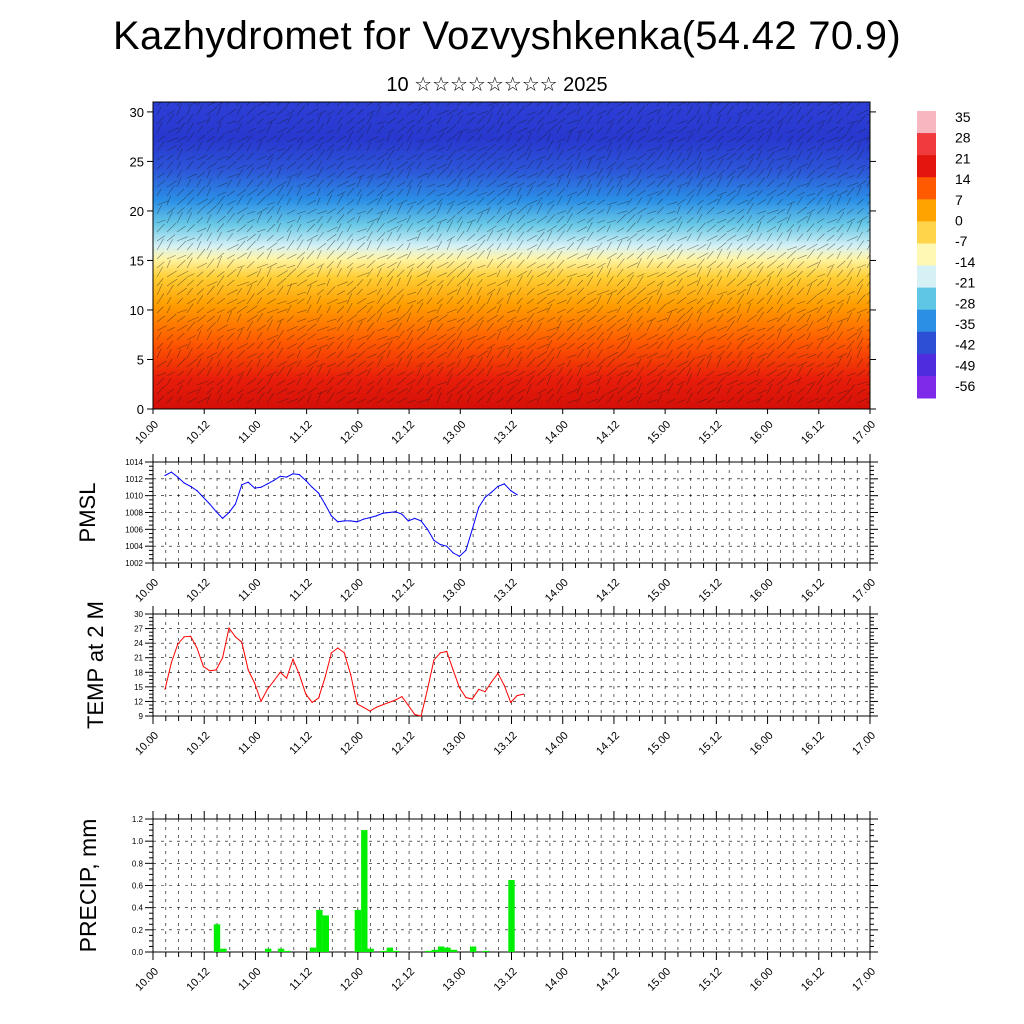 This screenshot has height=1024, width=1024. Describe the element at coordinates (711, 433) in the screenshot. I see `heatmap-xtick-label: 15.12` at that location.